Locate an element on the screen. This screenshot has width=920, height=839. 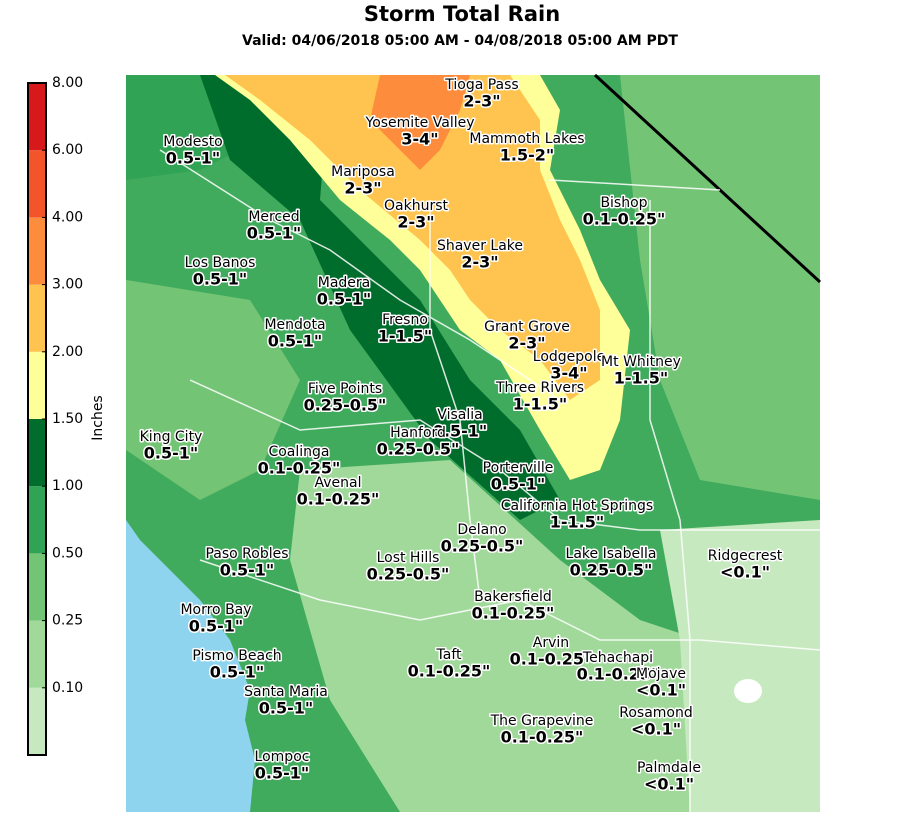
location-name: Mojave is located at coordinates (661, 674).